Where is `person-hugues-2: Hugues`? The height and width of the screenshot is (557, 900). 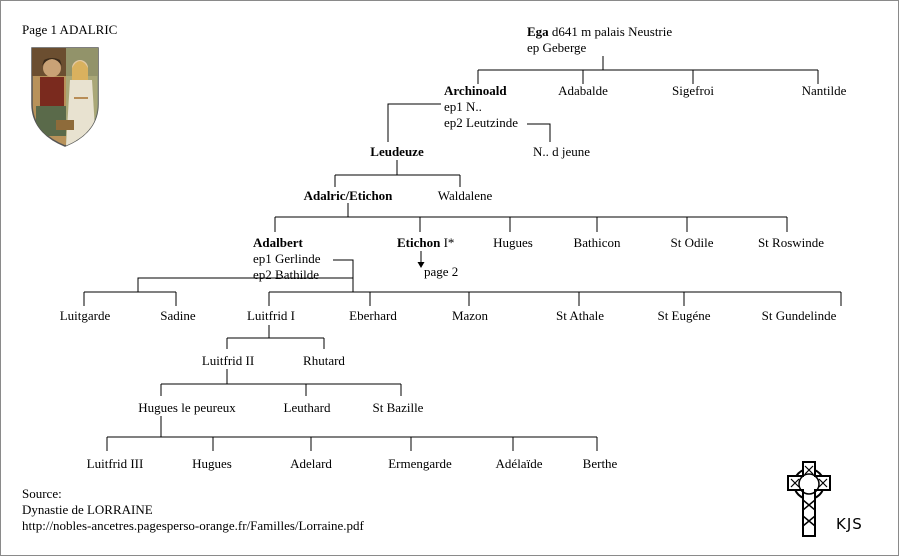 person-hugues-2: Hugues is located at coordinates (212, 463).